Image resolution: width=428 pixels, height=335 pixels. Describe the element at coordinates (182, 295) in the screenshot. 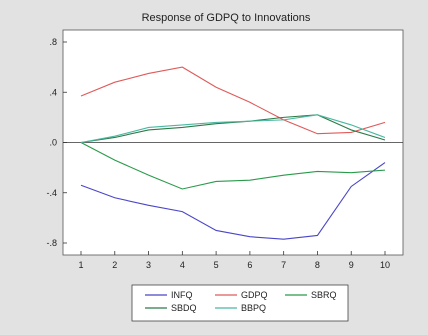

I see `legend-label: INFQ` at that location.